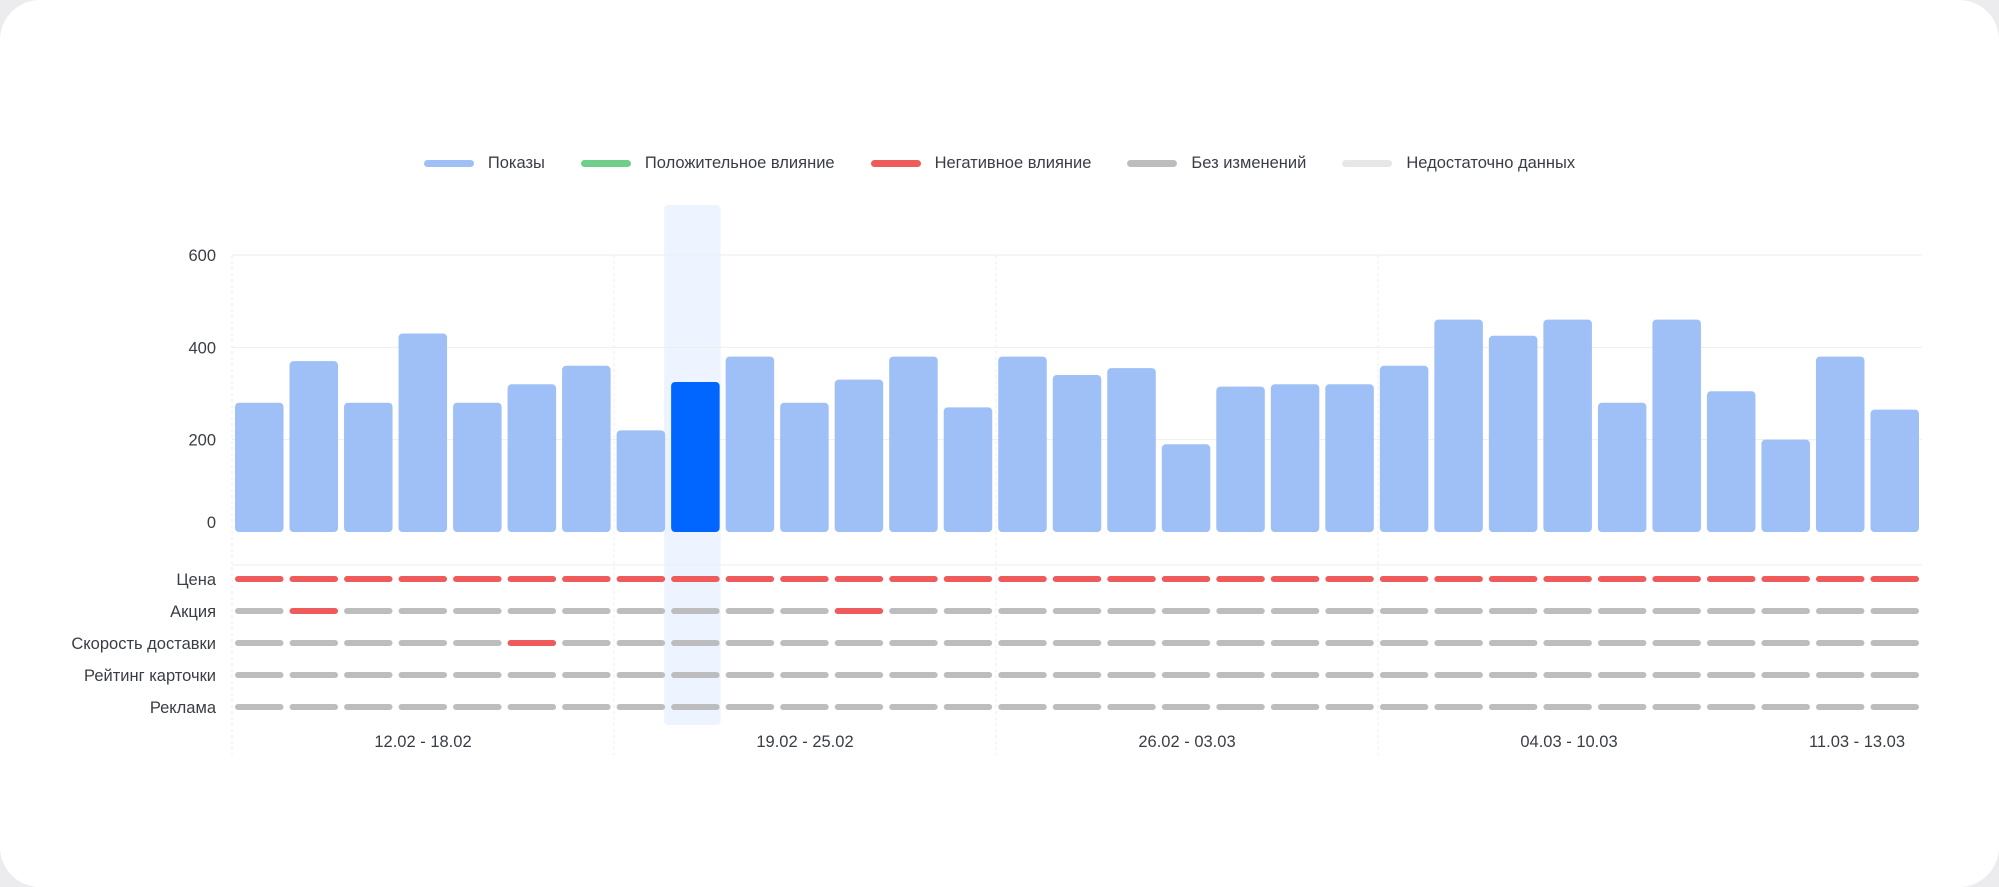  What do you see at coordinates (1186, 742) in the screenshot?
I see `week-label: 26.02 - 03.03` at bounding box center [1186, 742].